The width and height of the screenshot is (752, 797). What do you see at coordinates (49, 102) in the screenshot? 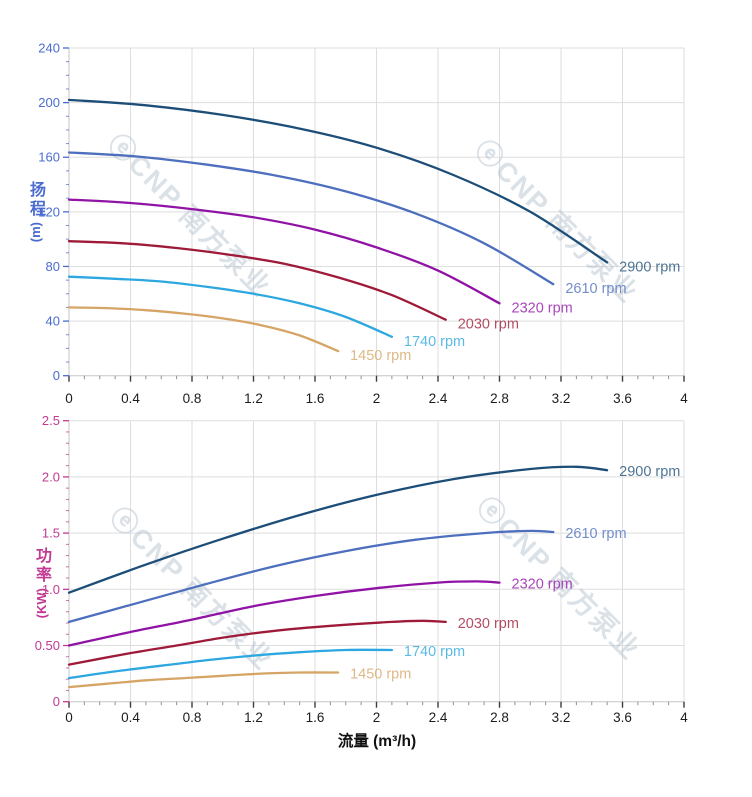
I see `y-tick-label: 200` at bounding box center [49, 102].